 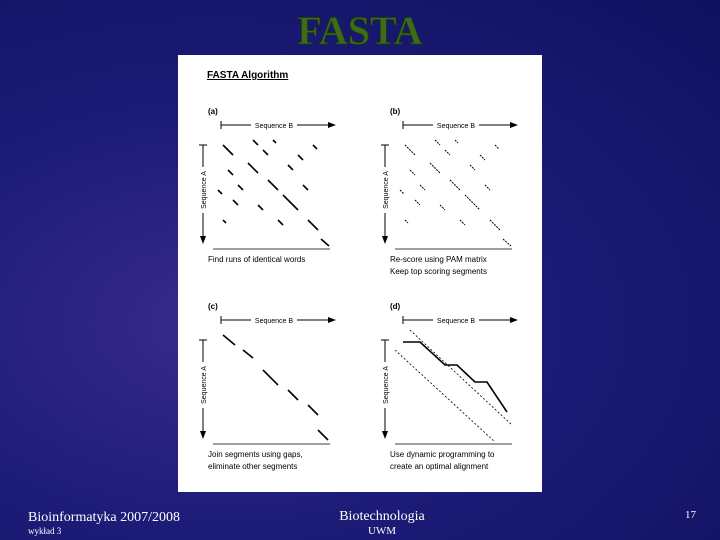 I want to click on panel-caption: eliminate other segments, so click(x=252, y=466).